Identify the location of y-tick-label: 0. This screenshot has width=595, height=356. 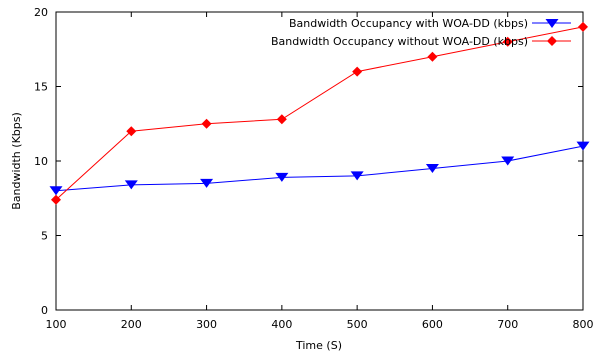
(44, 310).